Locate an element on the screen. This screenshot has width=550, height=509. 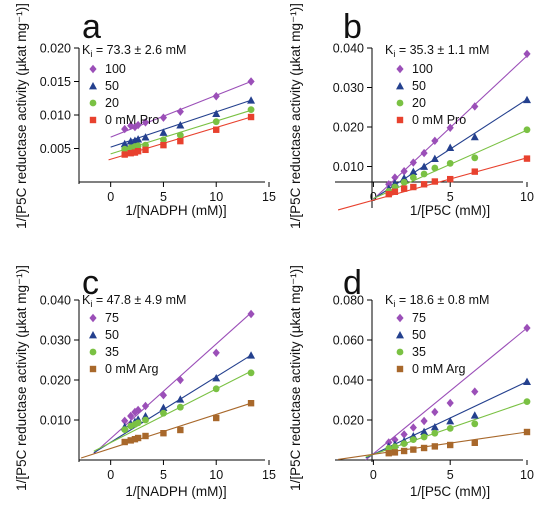
x-axis-label: 1/[NADPH (mM)] is located at coordinates (175, 210).